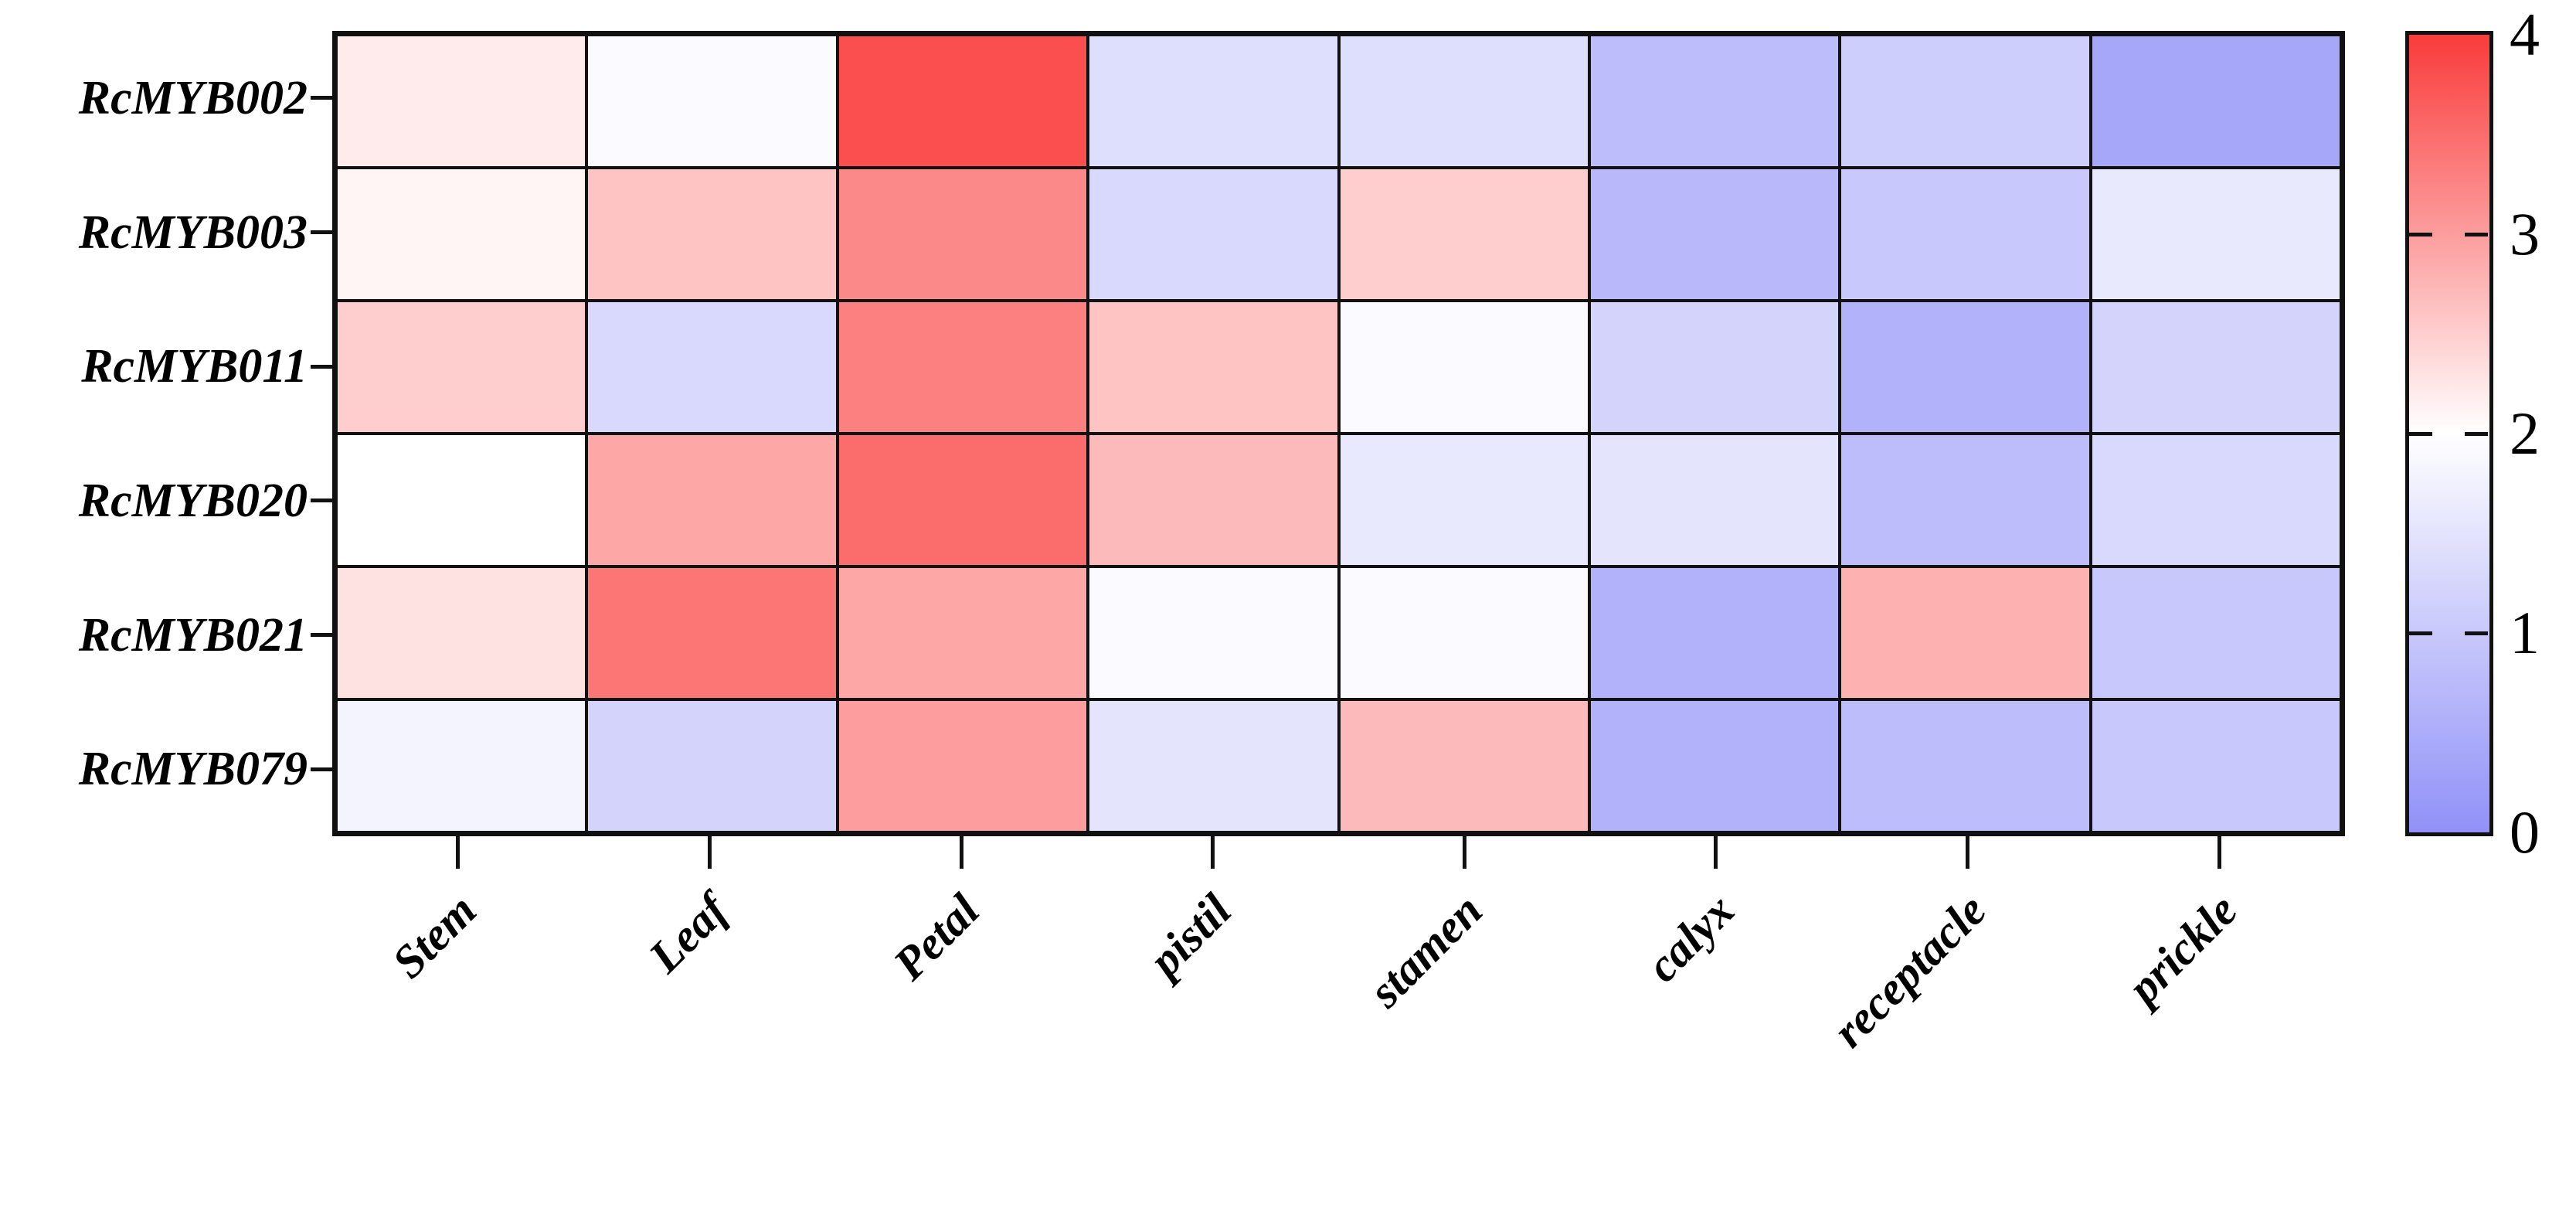 This screenshot has width=2576, height=1208. Describe the element at coordinates (461, 501) in the screenshot. I see `heatmap-cell-RcMYB020-Stem` at that location.